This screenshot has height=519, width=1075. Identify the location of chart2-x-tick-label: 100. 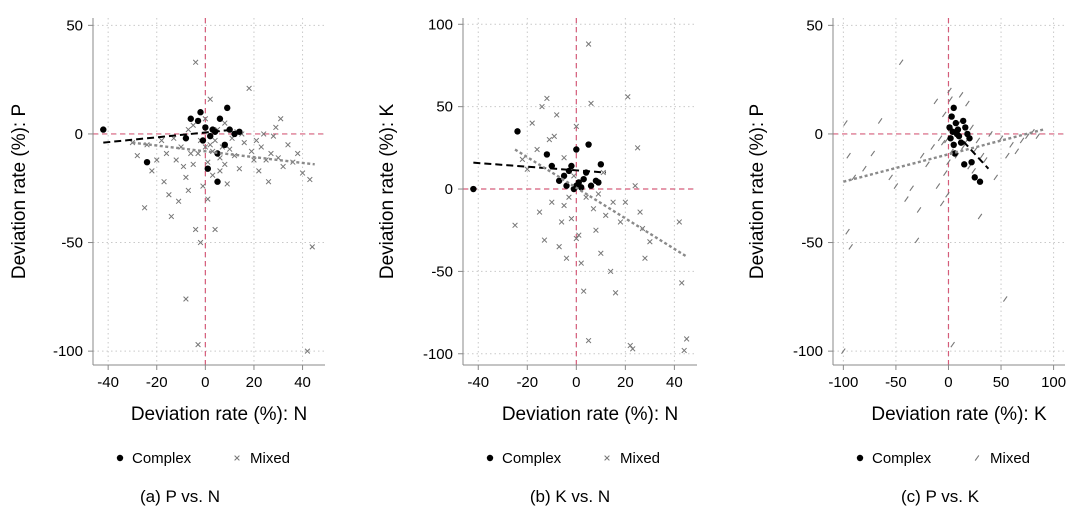
(1053, 382).